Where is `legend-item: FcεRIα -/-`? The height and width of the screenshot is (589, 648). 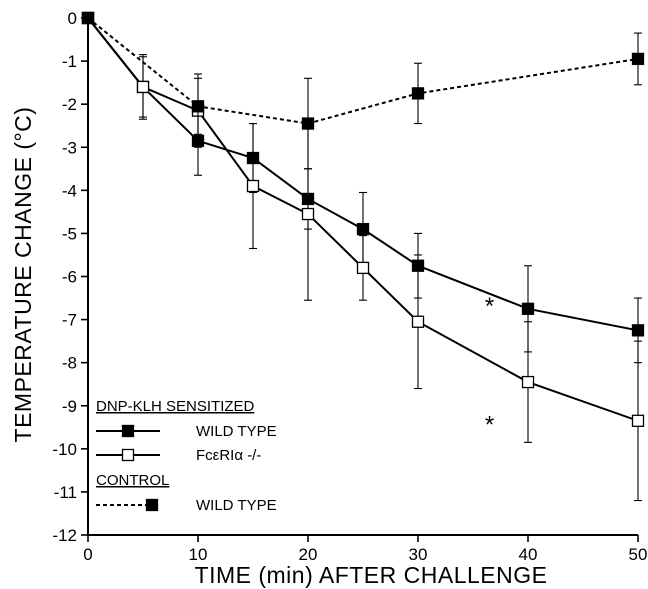
legend-item: FcεRIα -/- is located at coordinates (178, 455).